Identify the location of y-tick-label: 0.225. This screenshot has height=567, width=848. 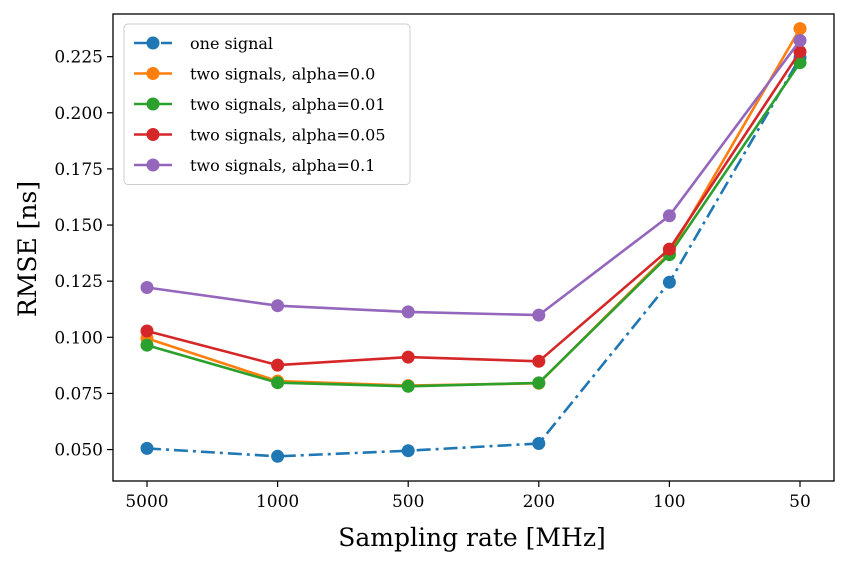
(78, 58).